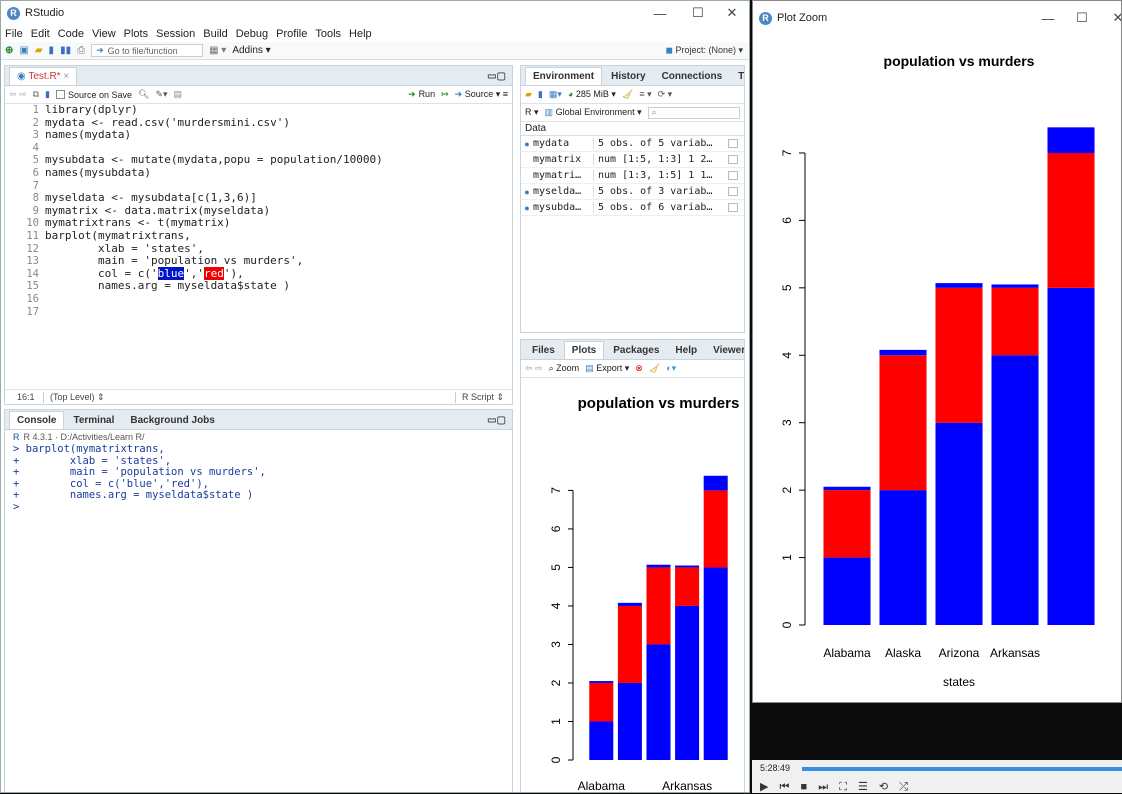 Image resolution: width=1122 pixels, height=794 pixels. I want to click on run-button: ➜ Run, so click(422, 94).